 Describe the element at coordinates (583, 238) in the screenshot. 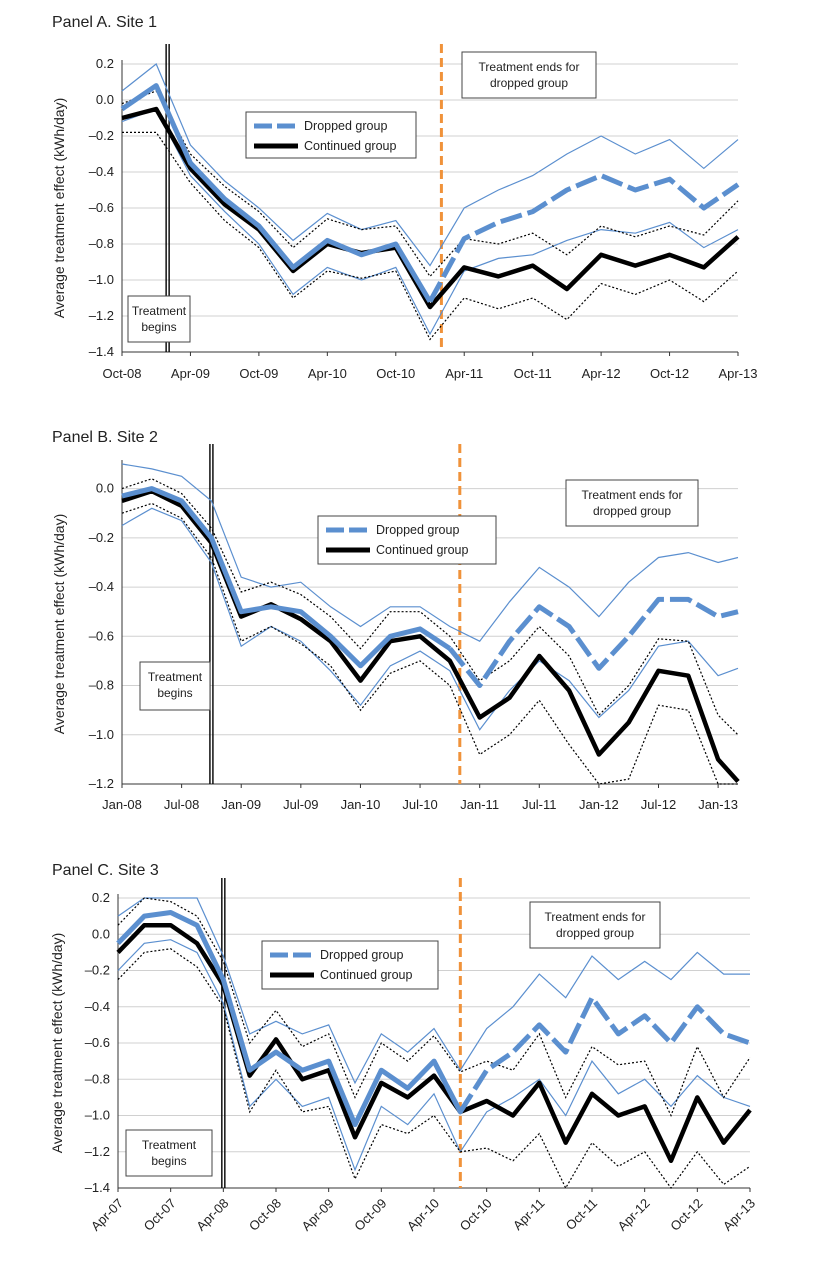

I see `dropped-series-line-after-end` at that location.